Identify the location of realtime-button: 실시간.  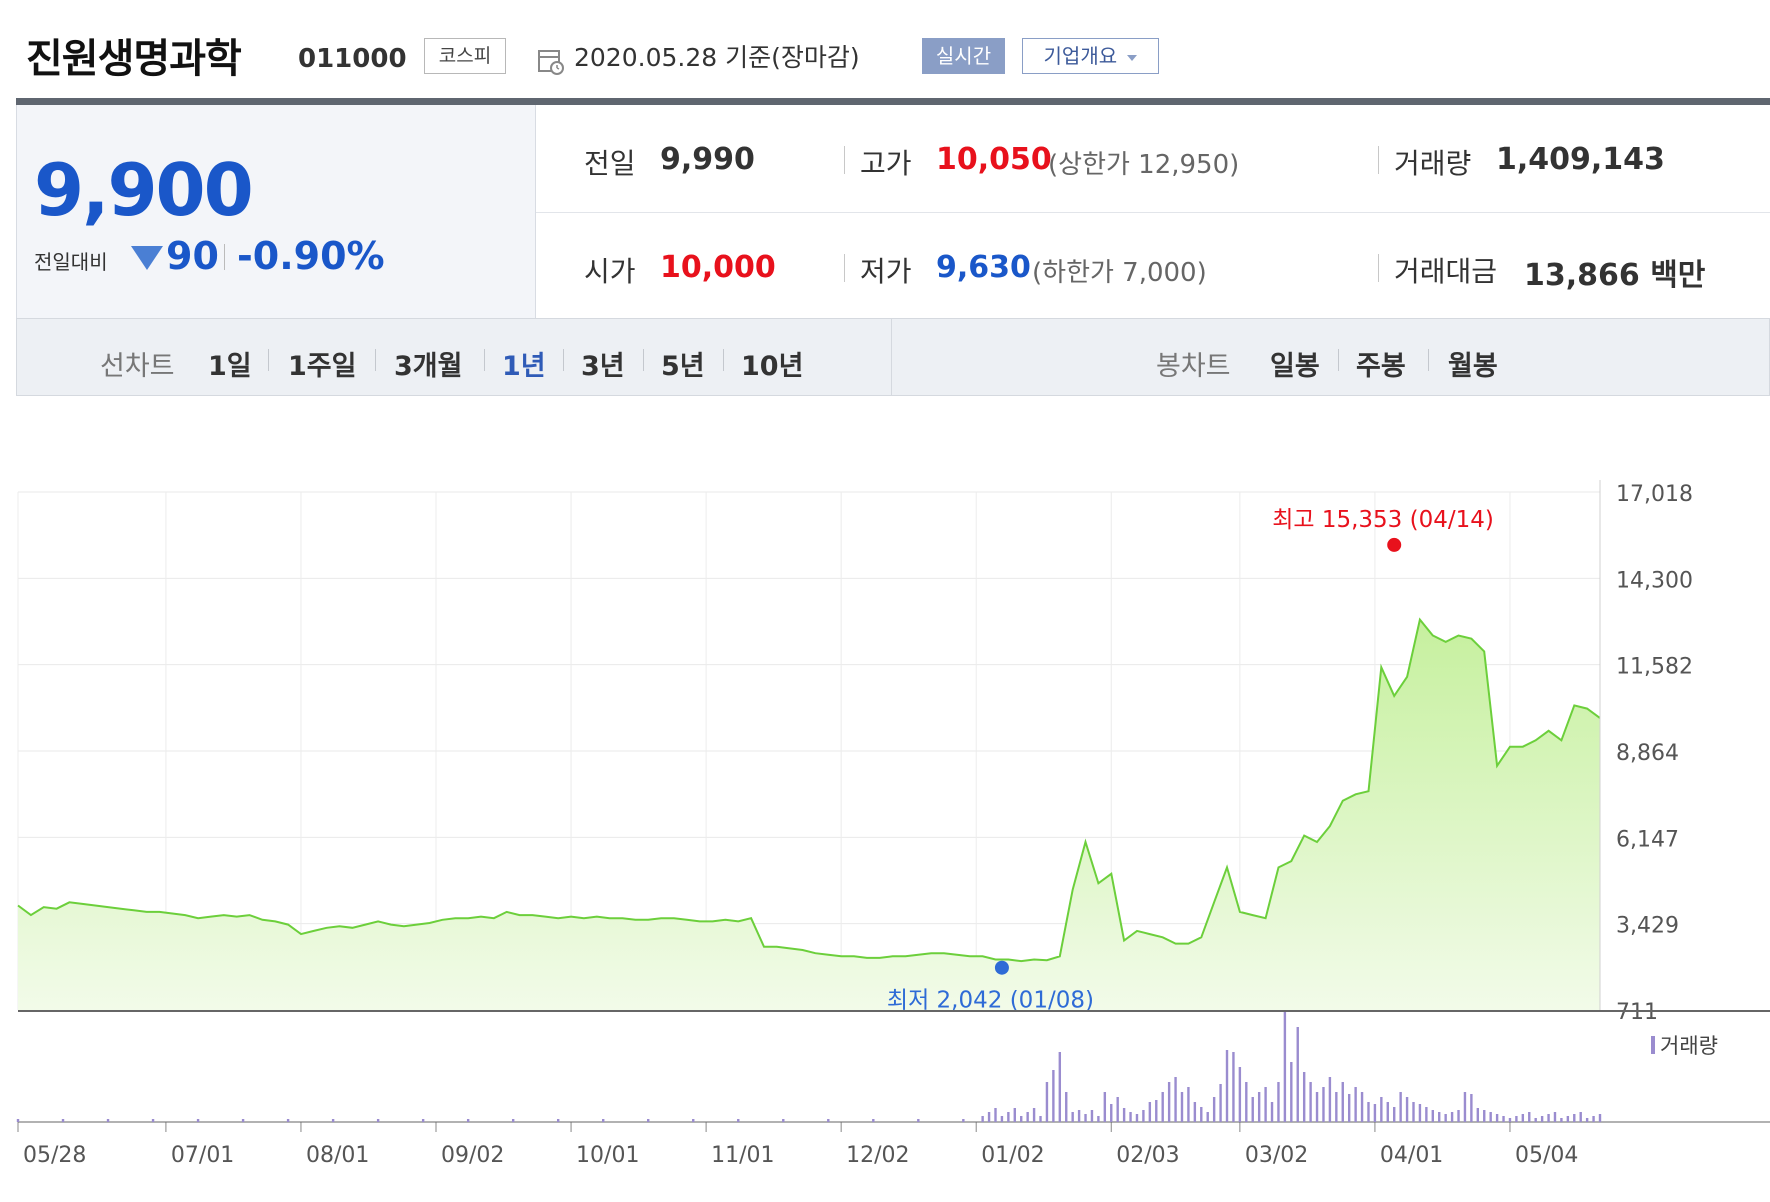
(963, 56).